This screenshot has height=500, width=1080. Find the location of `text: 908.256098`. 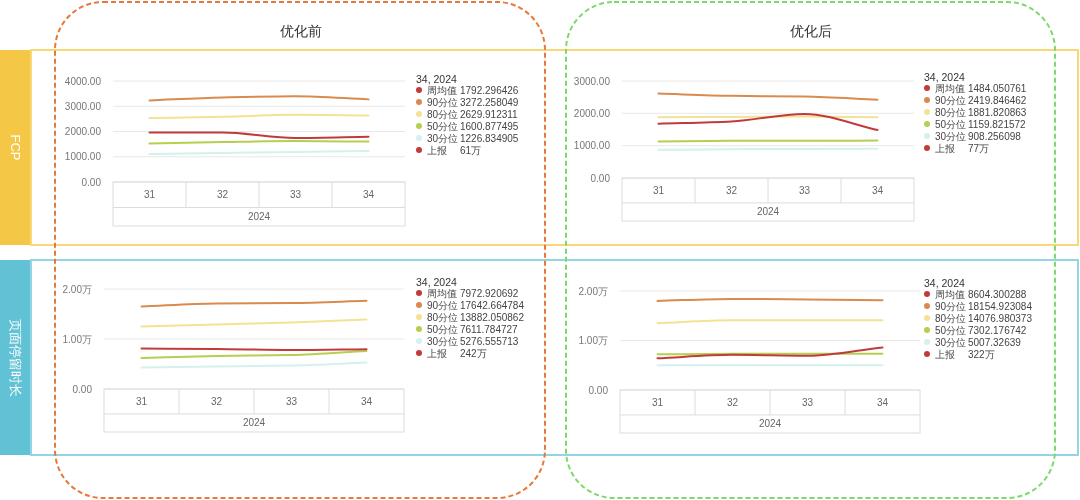

text: 908.256098 is located at coordinates (995, 136).